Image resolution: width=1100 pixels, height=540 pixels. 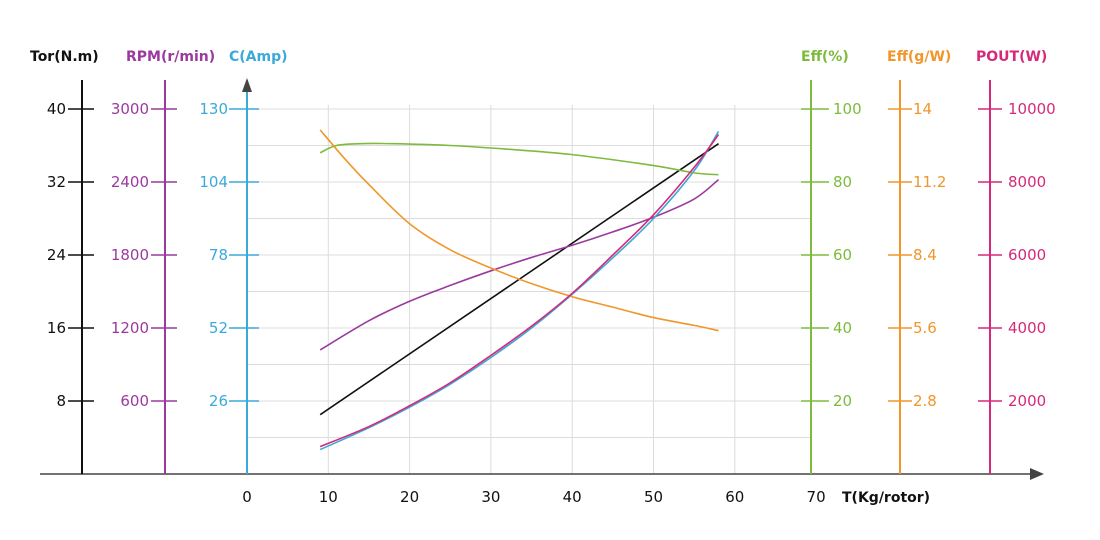 What do you see at coordinates (130, 109) in the screenshot?
I see `axis-tick-label-rpm: 3000` at bounding box center [130, 109].